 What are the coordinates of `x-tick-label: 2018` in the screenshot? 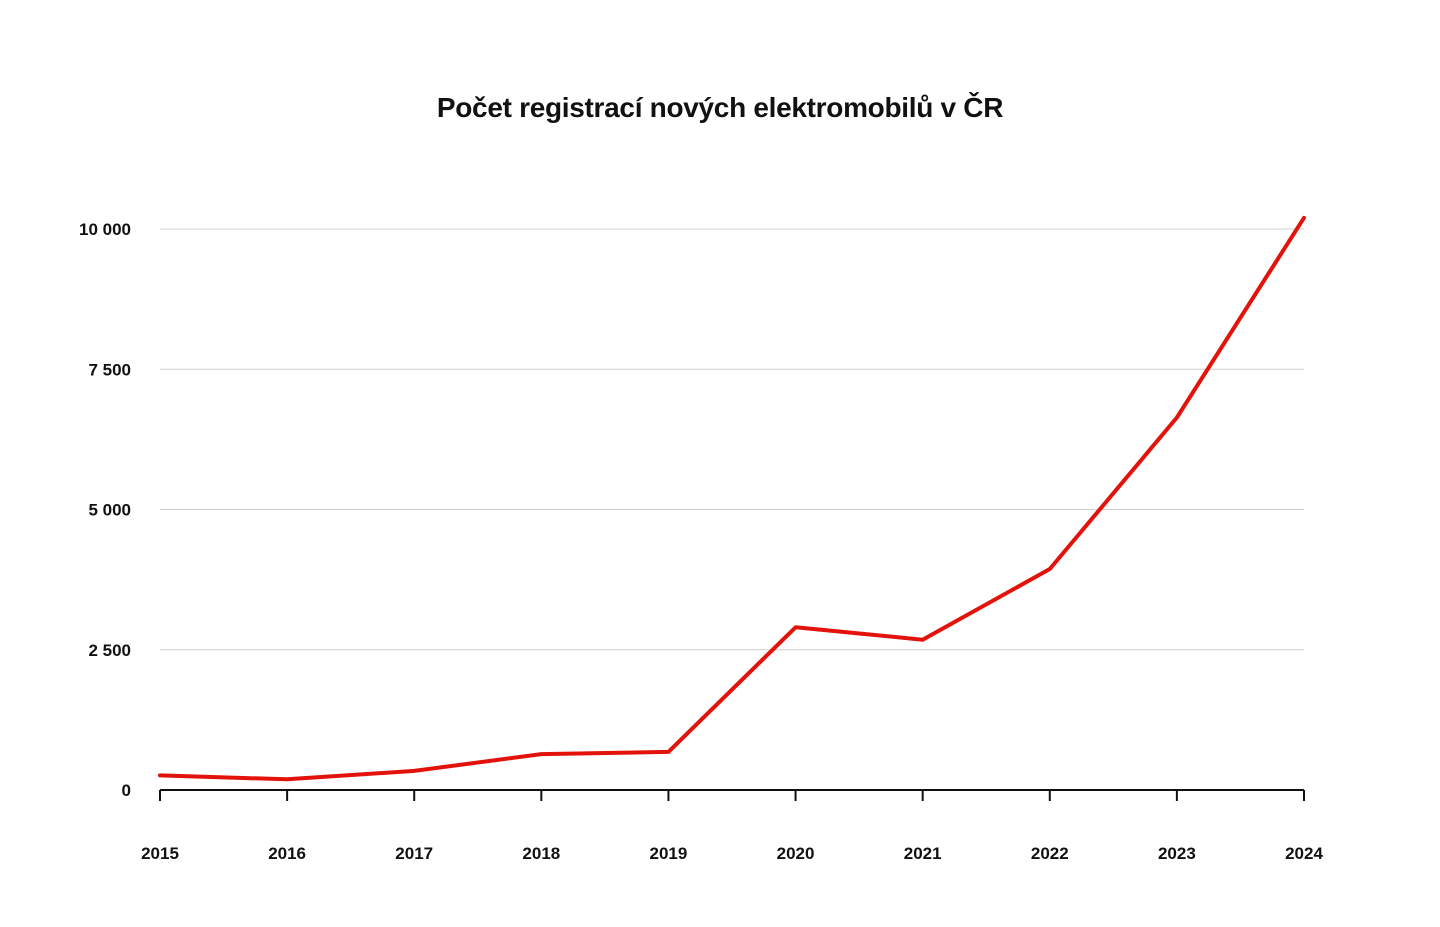 It's located at (541, 853).